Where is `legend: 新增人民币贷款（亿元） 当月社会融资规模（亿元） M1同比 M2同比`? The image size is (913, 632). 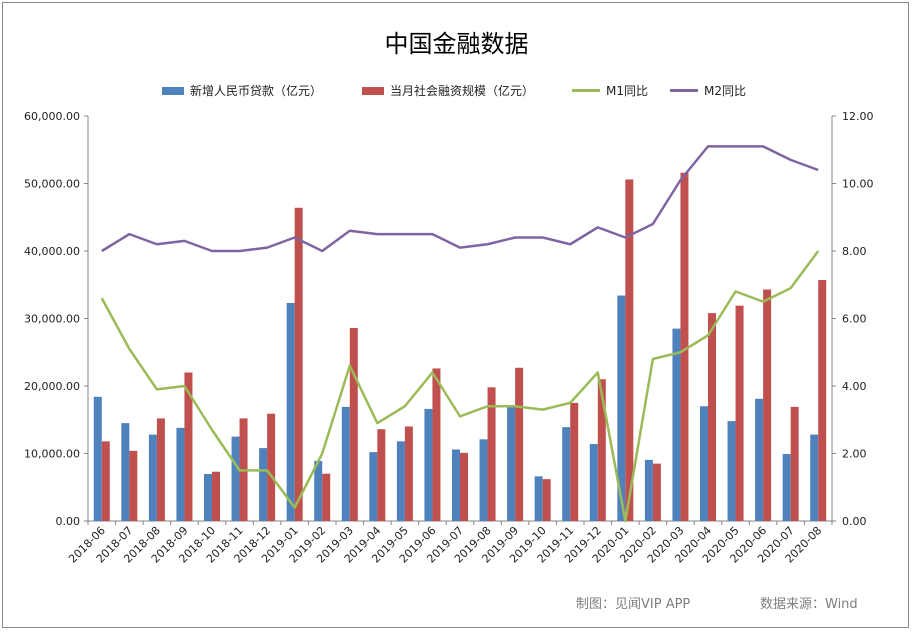 legend: 新增人民币贷款（亿元） 当月社会融资规模（亿元） M1同比 M2同比 is located at coordinates (456, 92).